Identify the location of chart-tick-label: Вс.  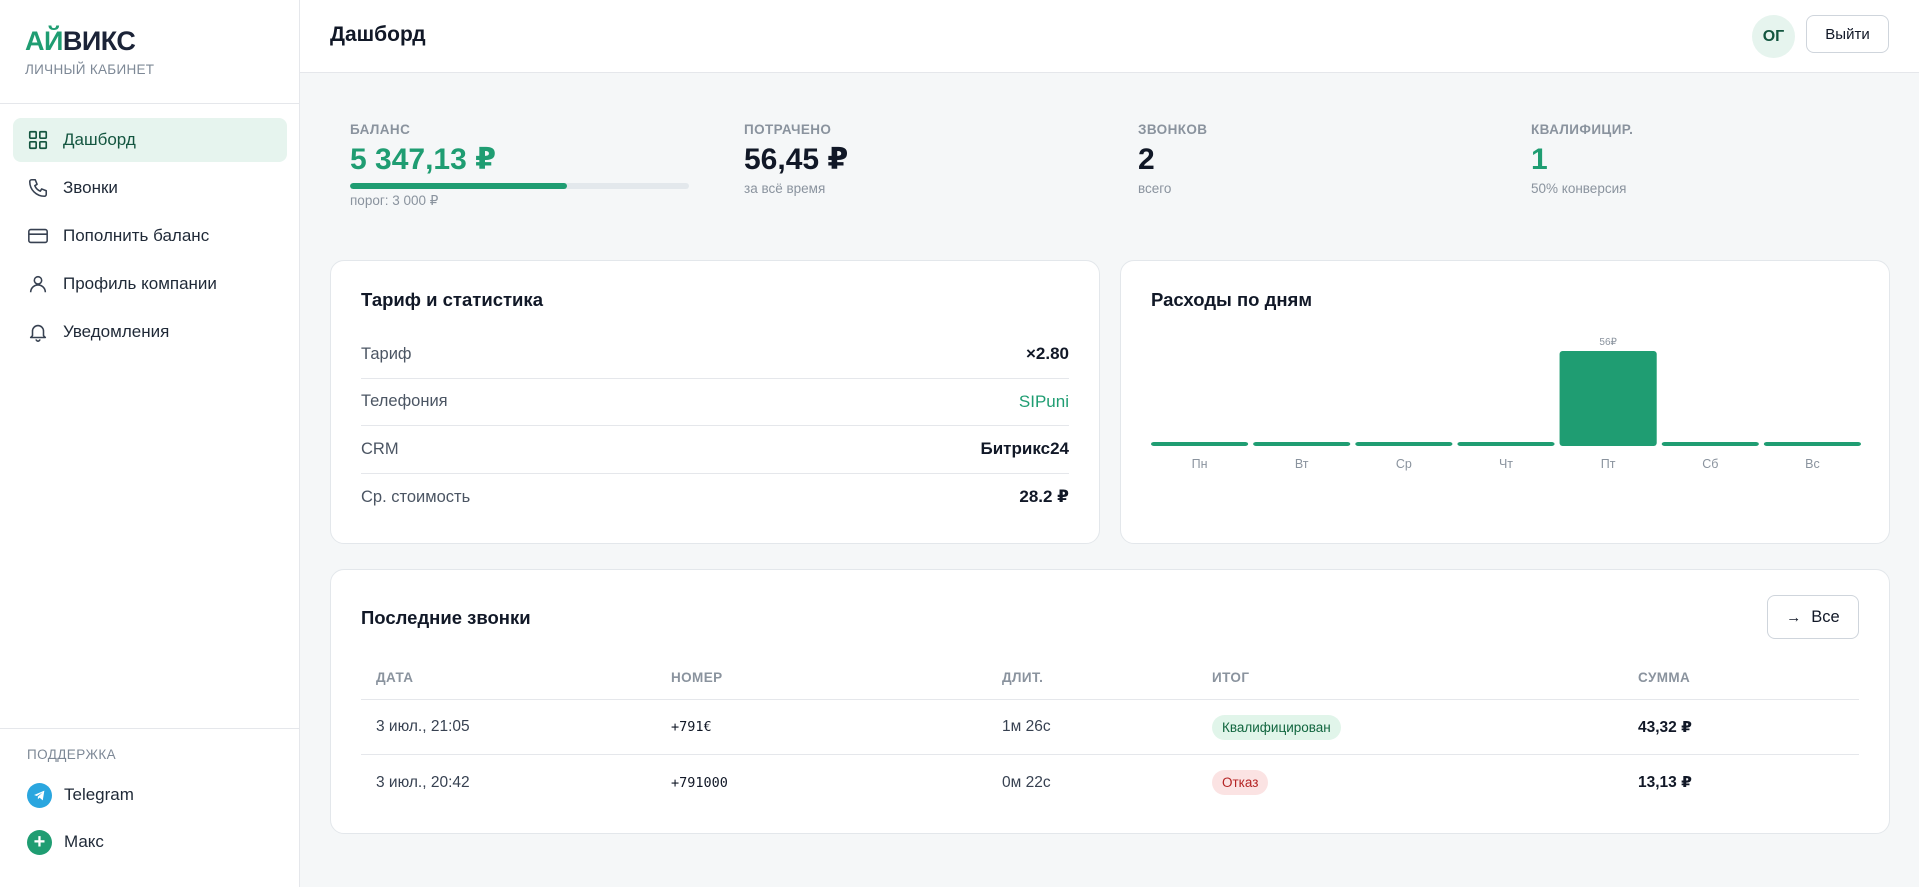
(1812, 464).